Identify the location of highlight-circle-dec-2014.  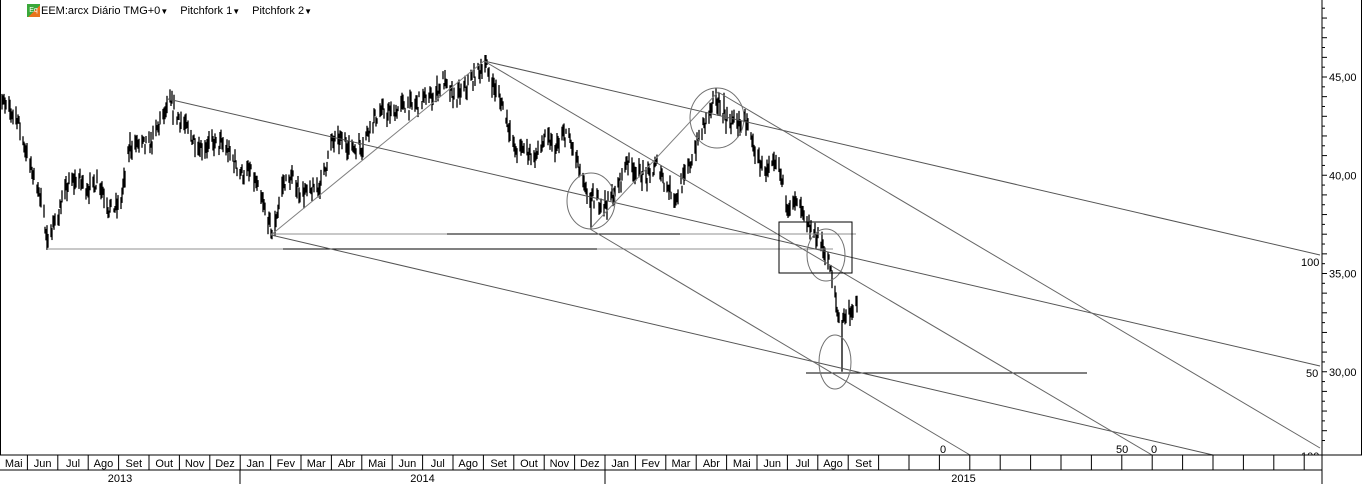
(591, 201).